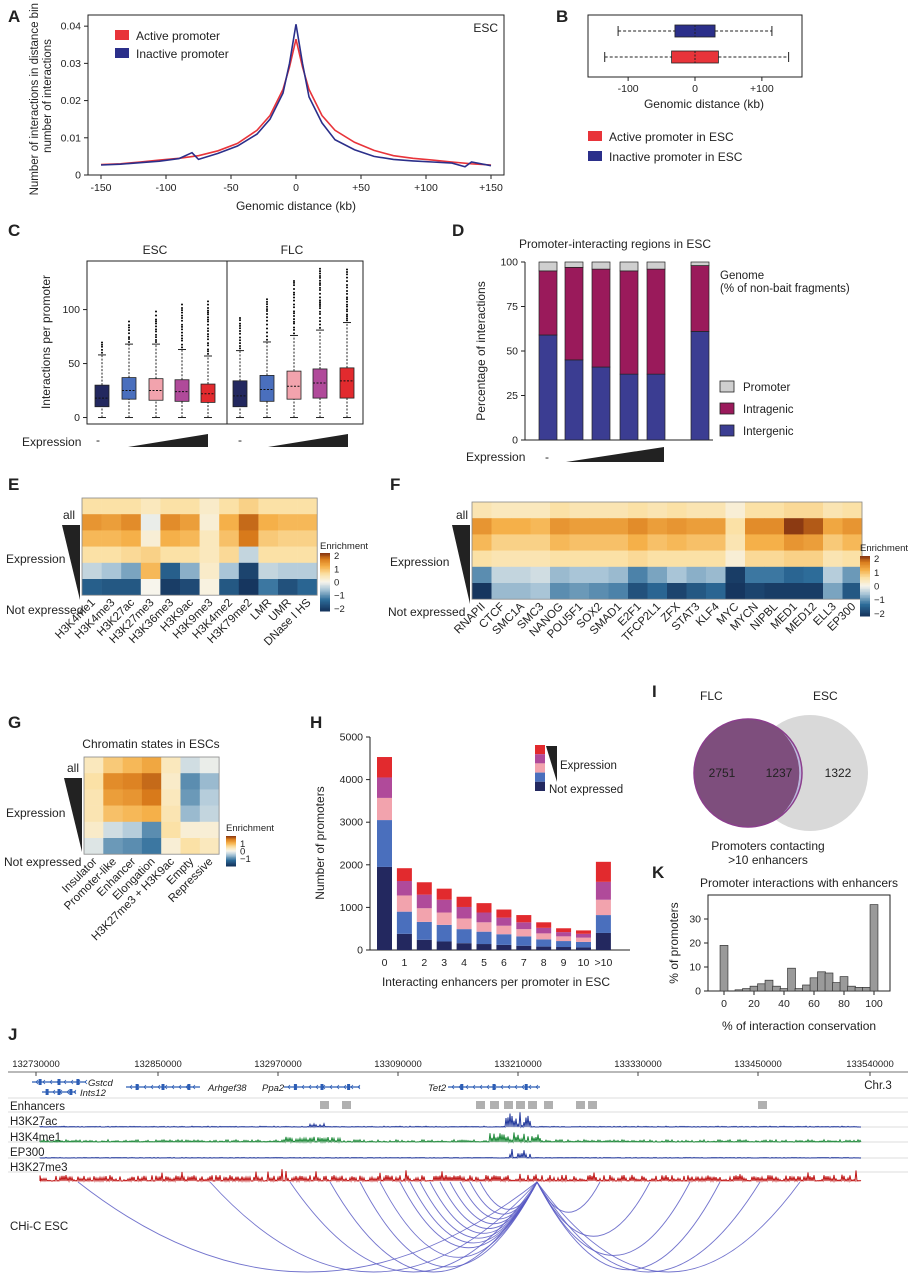 This screenshot has height=1280, width=916. What do you see at coordinates (544, 963) in the screenshot?
I see `x-tick-label: 8` at bounding box center [544, 963].